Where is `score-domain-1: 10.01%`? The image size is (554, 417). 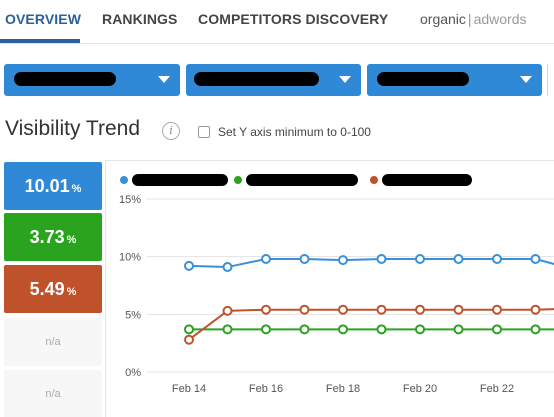 score-domain-1: 10.01% is located at coordinates (53, 186).